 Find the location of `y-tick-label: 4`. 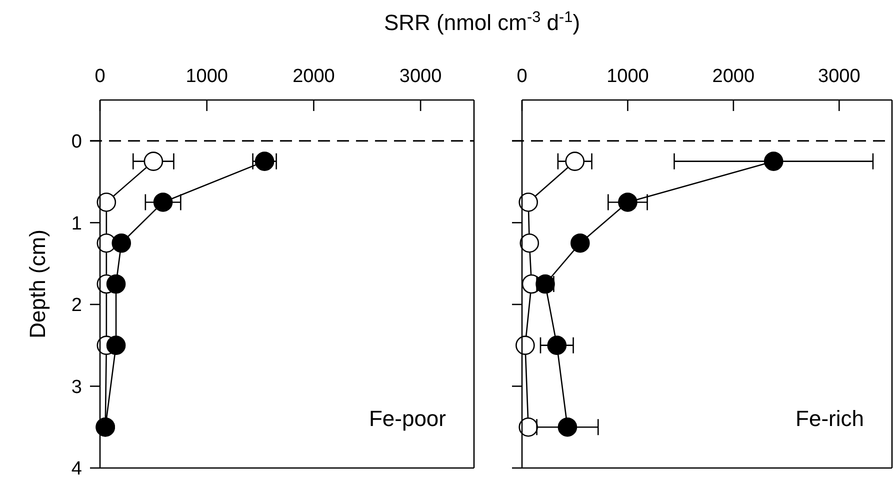

y-tick-label: 4 is located at coordinates (76, 469).